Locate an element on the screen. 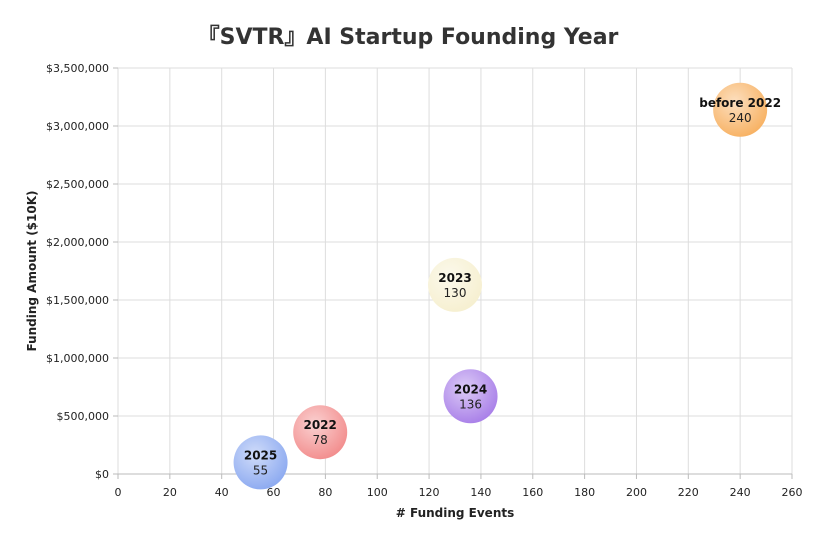  y-tick-label: $2,000,000 is located at coordinates (77, 242).